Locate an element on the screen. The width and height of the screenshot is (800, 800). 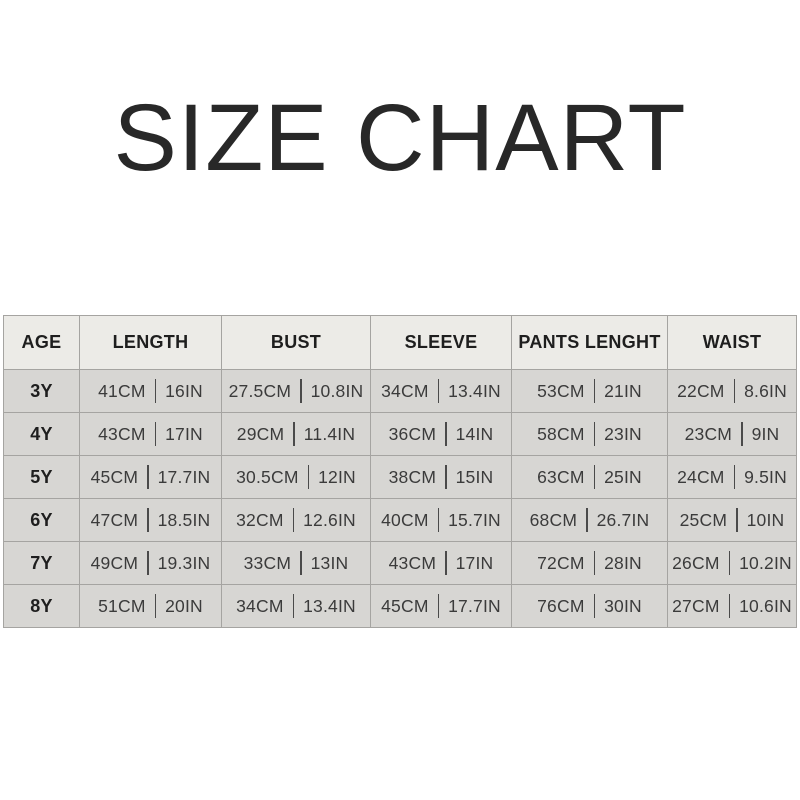
in-value: 20IN is located at coordinates (184, 605).